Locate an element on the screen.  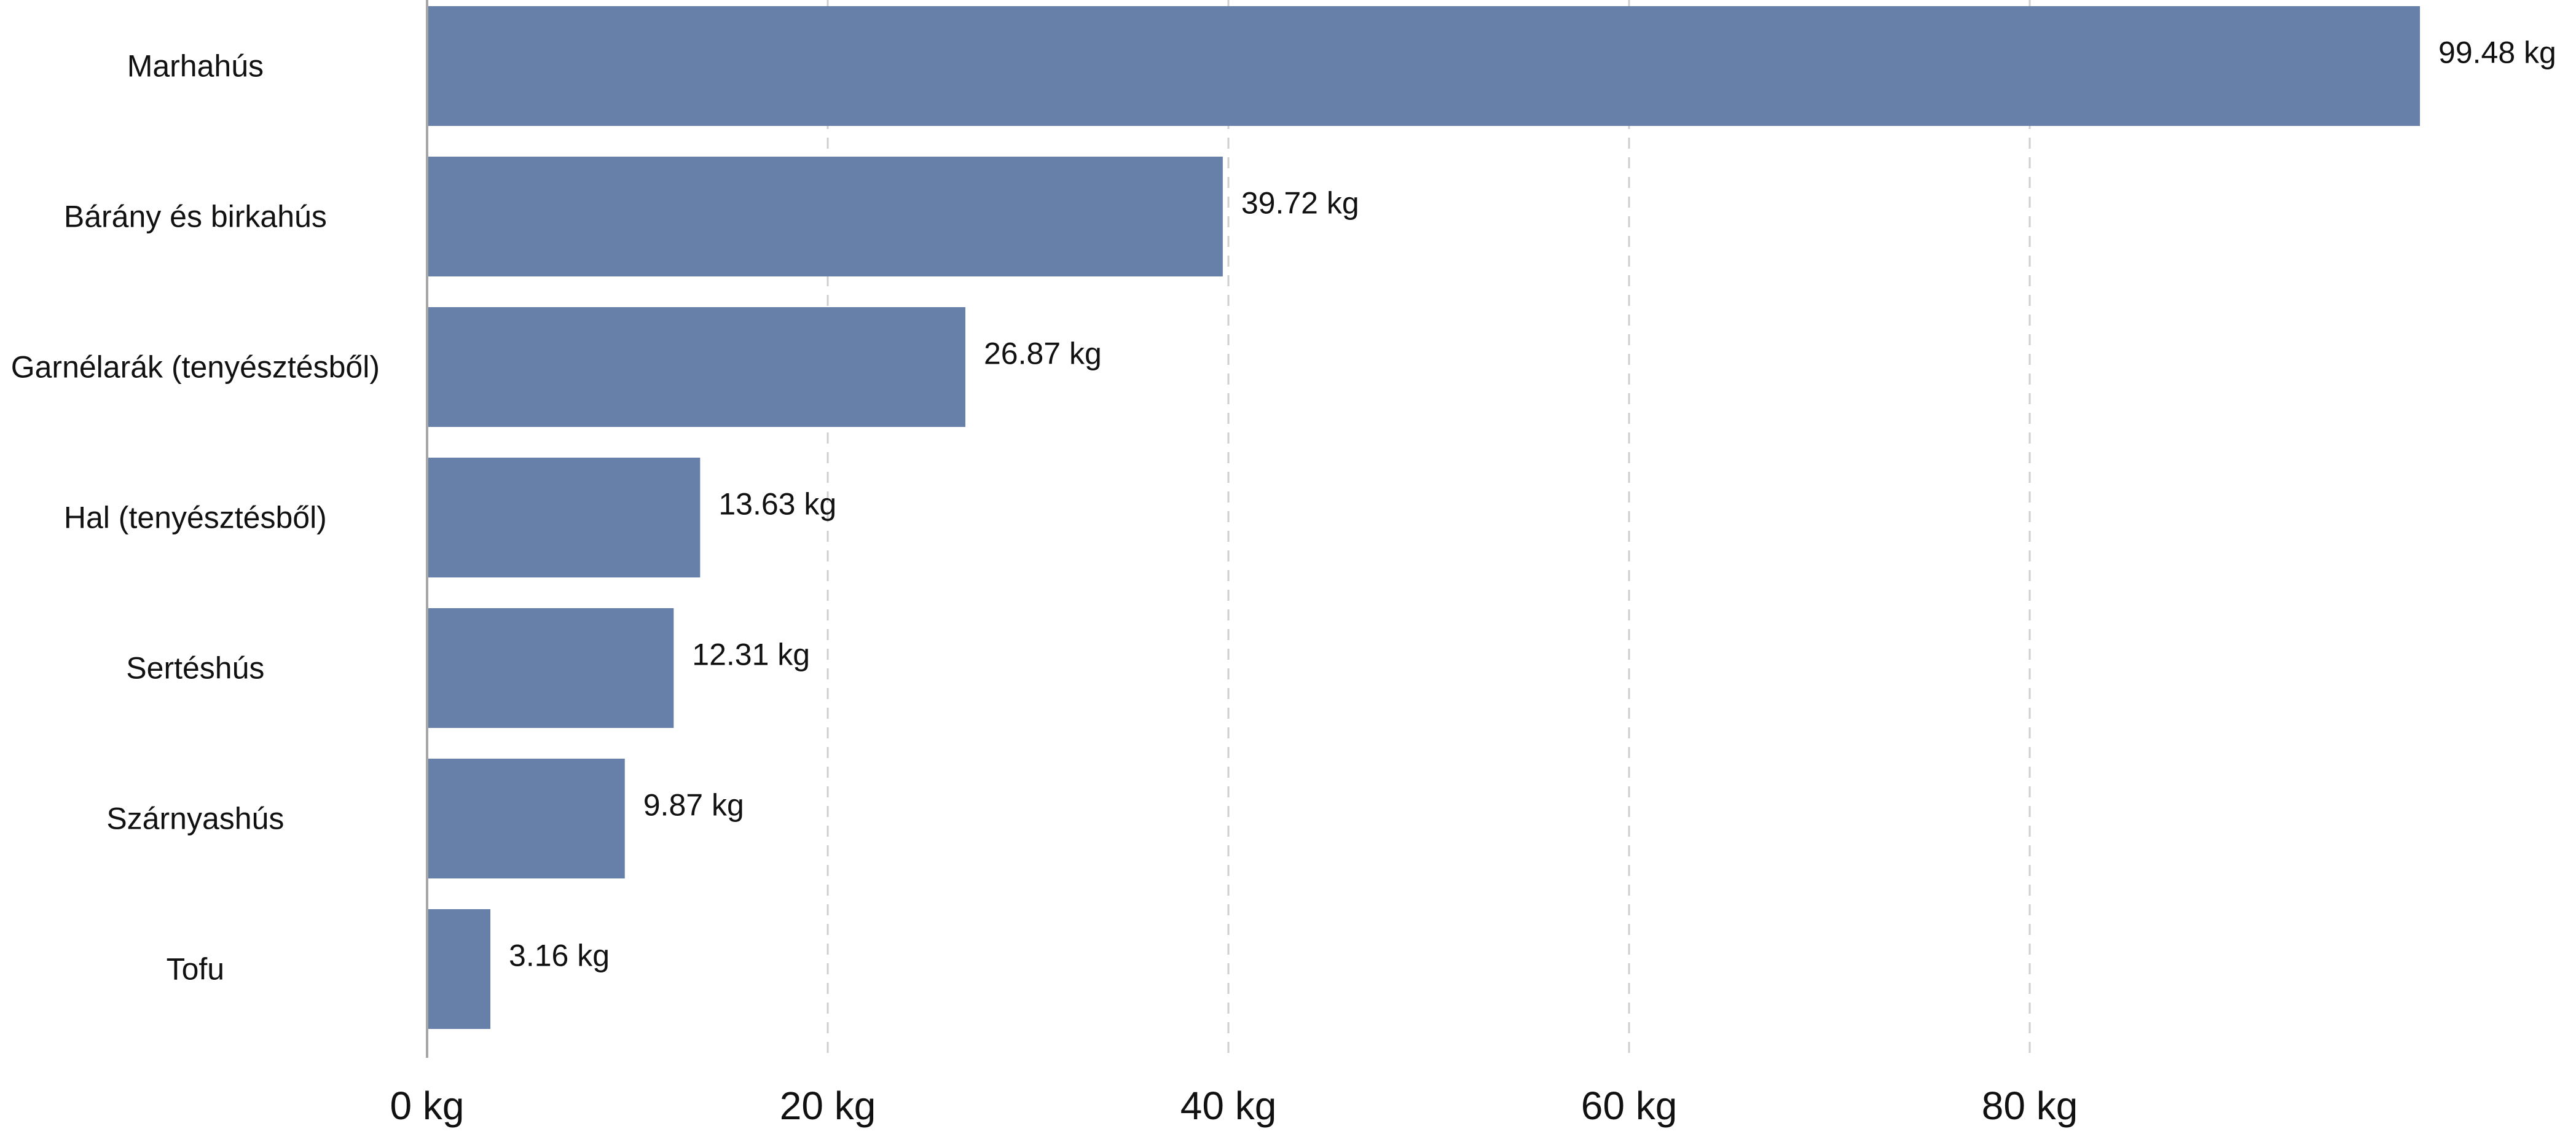
x-tick-label-2: 40 kg is located at coordinates (1228, 1106).